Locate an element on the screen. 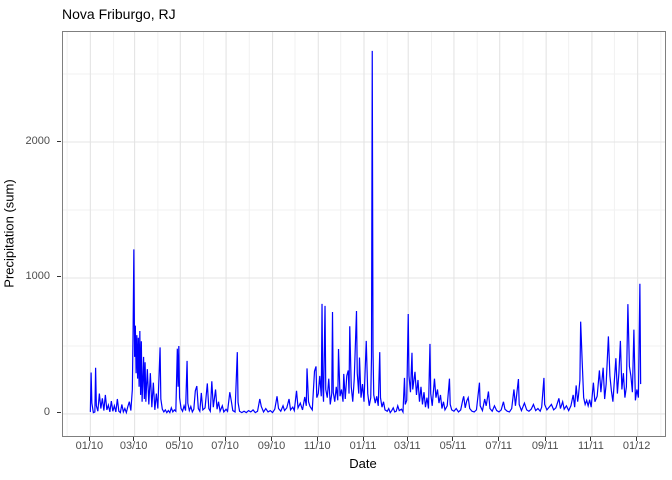 This screenshot has height=480, width=672. x-tick-label: 09/10 is located at coordinates (271, 446).